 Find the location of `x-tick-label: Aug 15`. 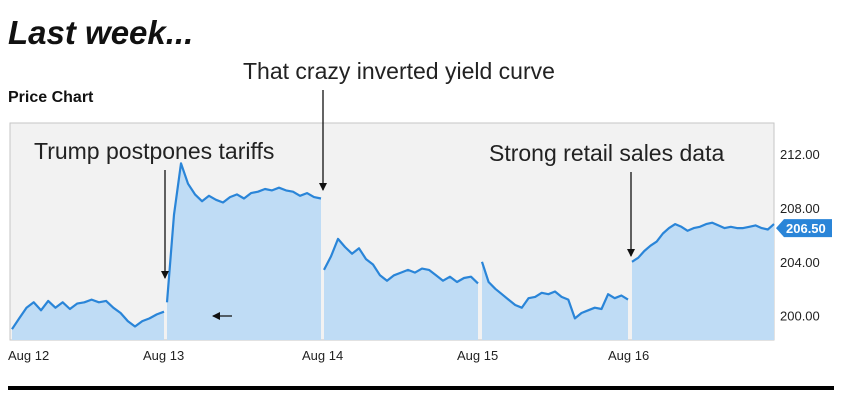

x-tick-label: Aug 15 is located at coordinates (477, 355).